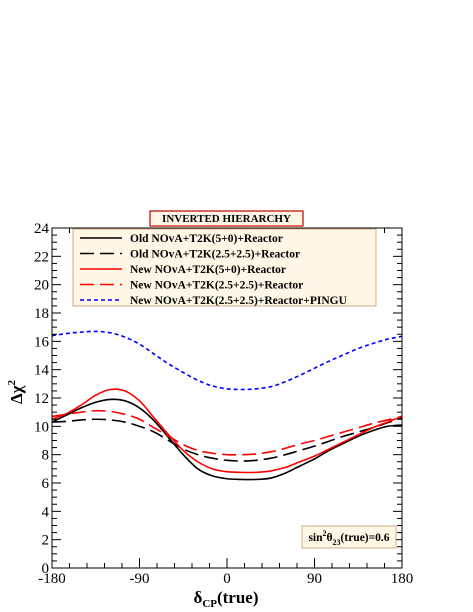 The image size is (473, 612). I want to click on y-tick-label: 20, so click(41, 286).